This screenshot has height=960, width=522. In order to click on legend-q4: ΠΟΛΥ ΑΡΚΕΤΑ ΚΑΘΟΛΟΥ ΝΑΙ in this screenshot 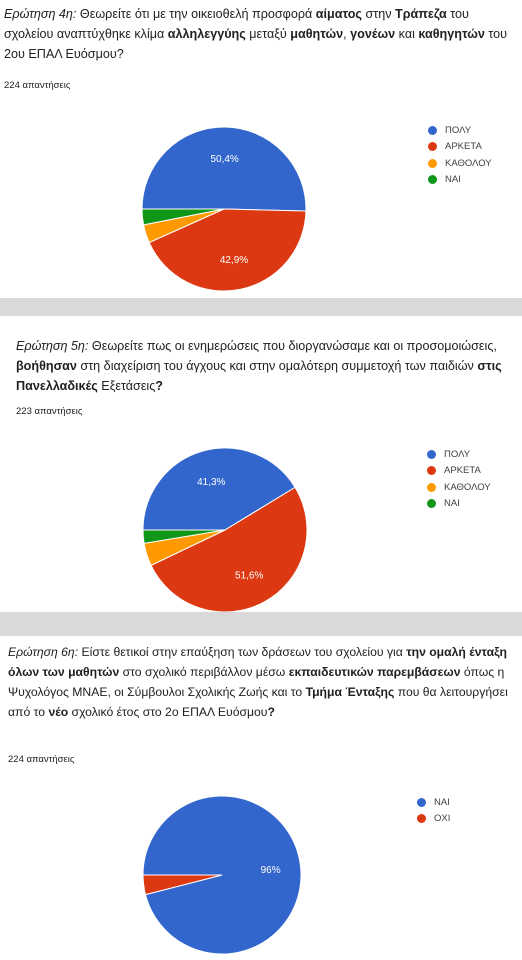, I will do `click(460, 155)`.